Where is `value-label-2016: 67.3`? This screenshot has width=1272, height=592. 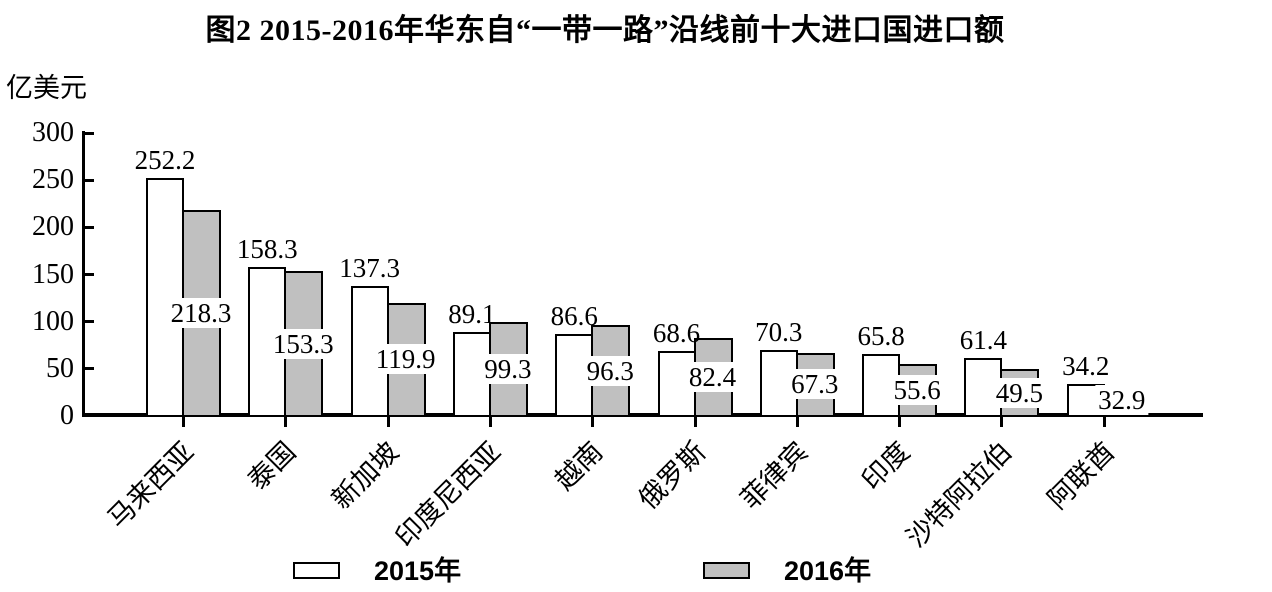
value-label-2016: 67.3 is located at coordinates (815, 384).